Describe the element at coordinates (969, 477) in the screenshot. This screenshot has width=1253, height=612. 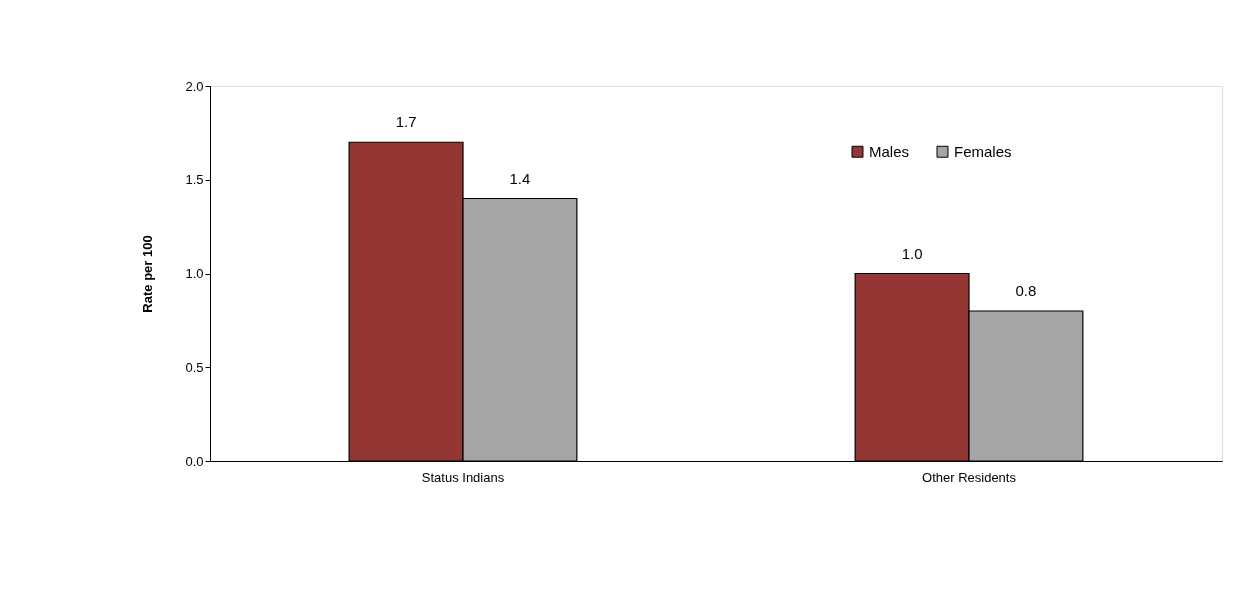
I see `x-tick-label: Other Residents` at that location.